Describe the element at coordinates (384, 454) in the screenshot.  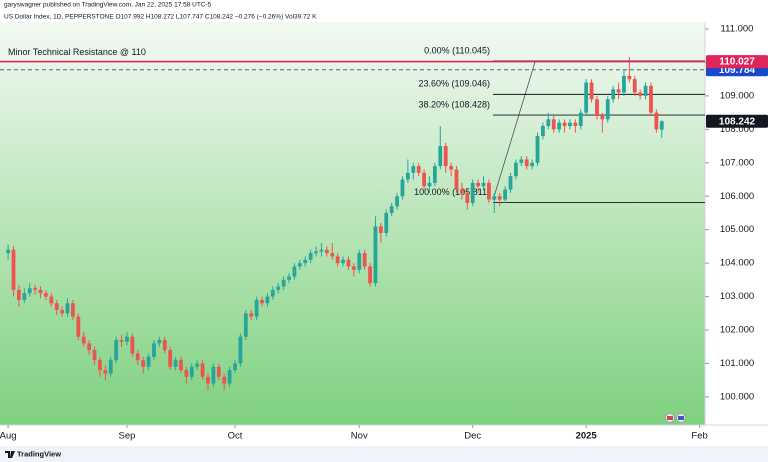
I see `footer-bar` at that location.